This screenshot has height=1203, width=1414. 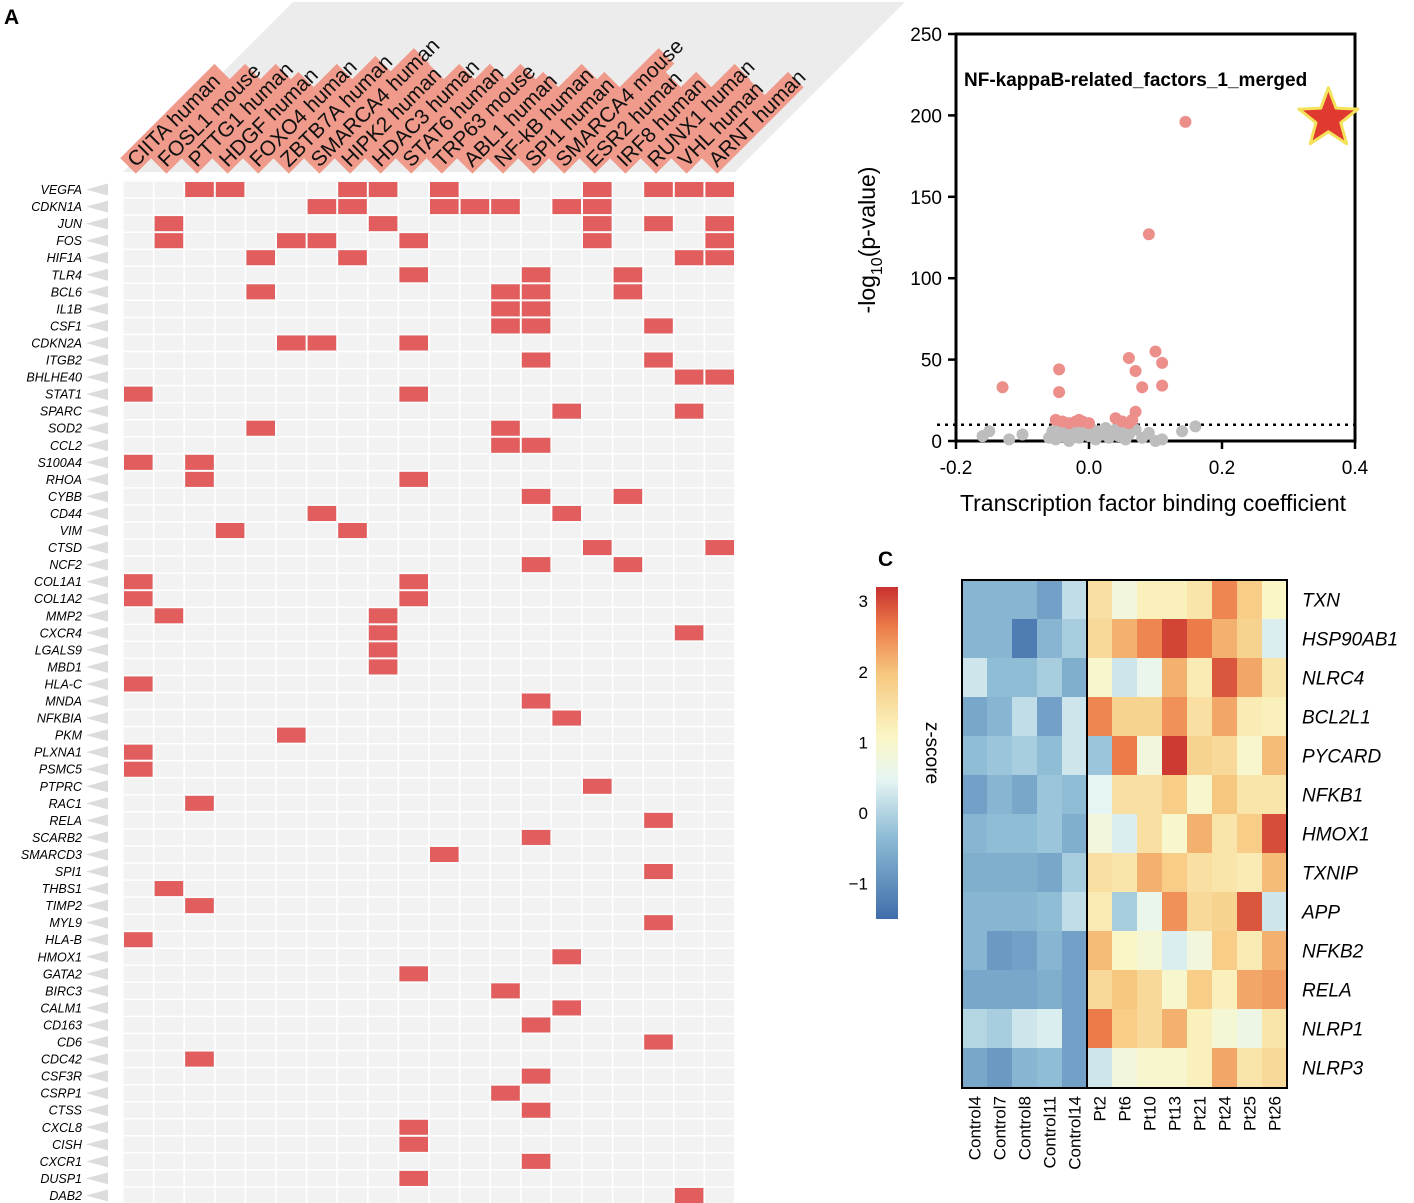 What do you see at coordinates (69, 309) in the screenshot?
I see `gene-label: IL1B` at bounding box center [69, 309].